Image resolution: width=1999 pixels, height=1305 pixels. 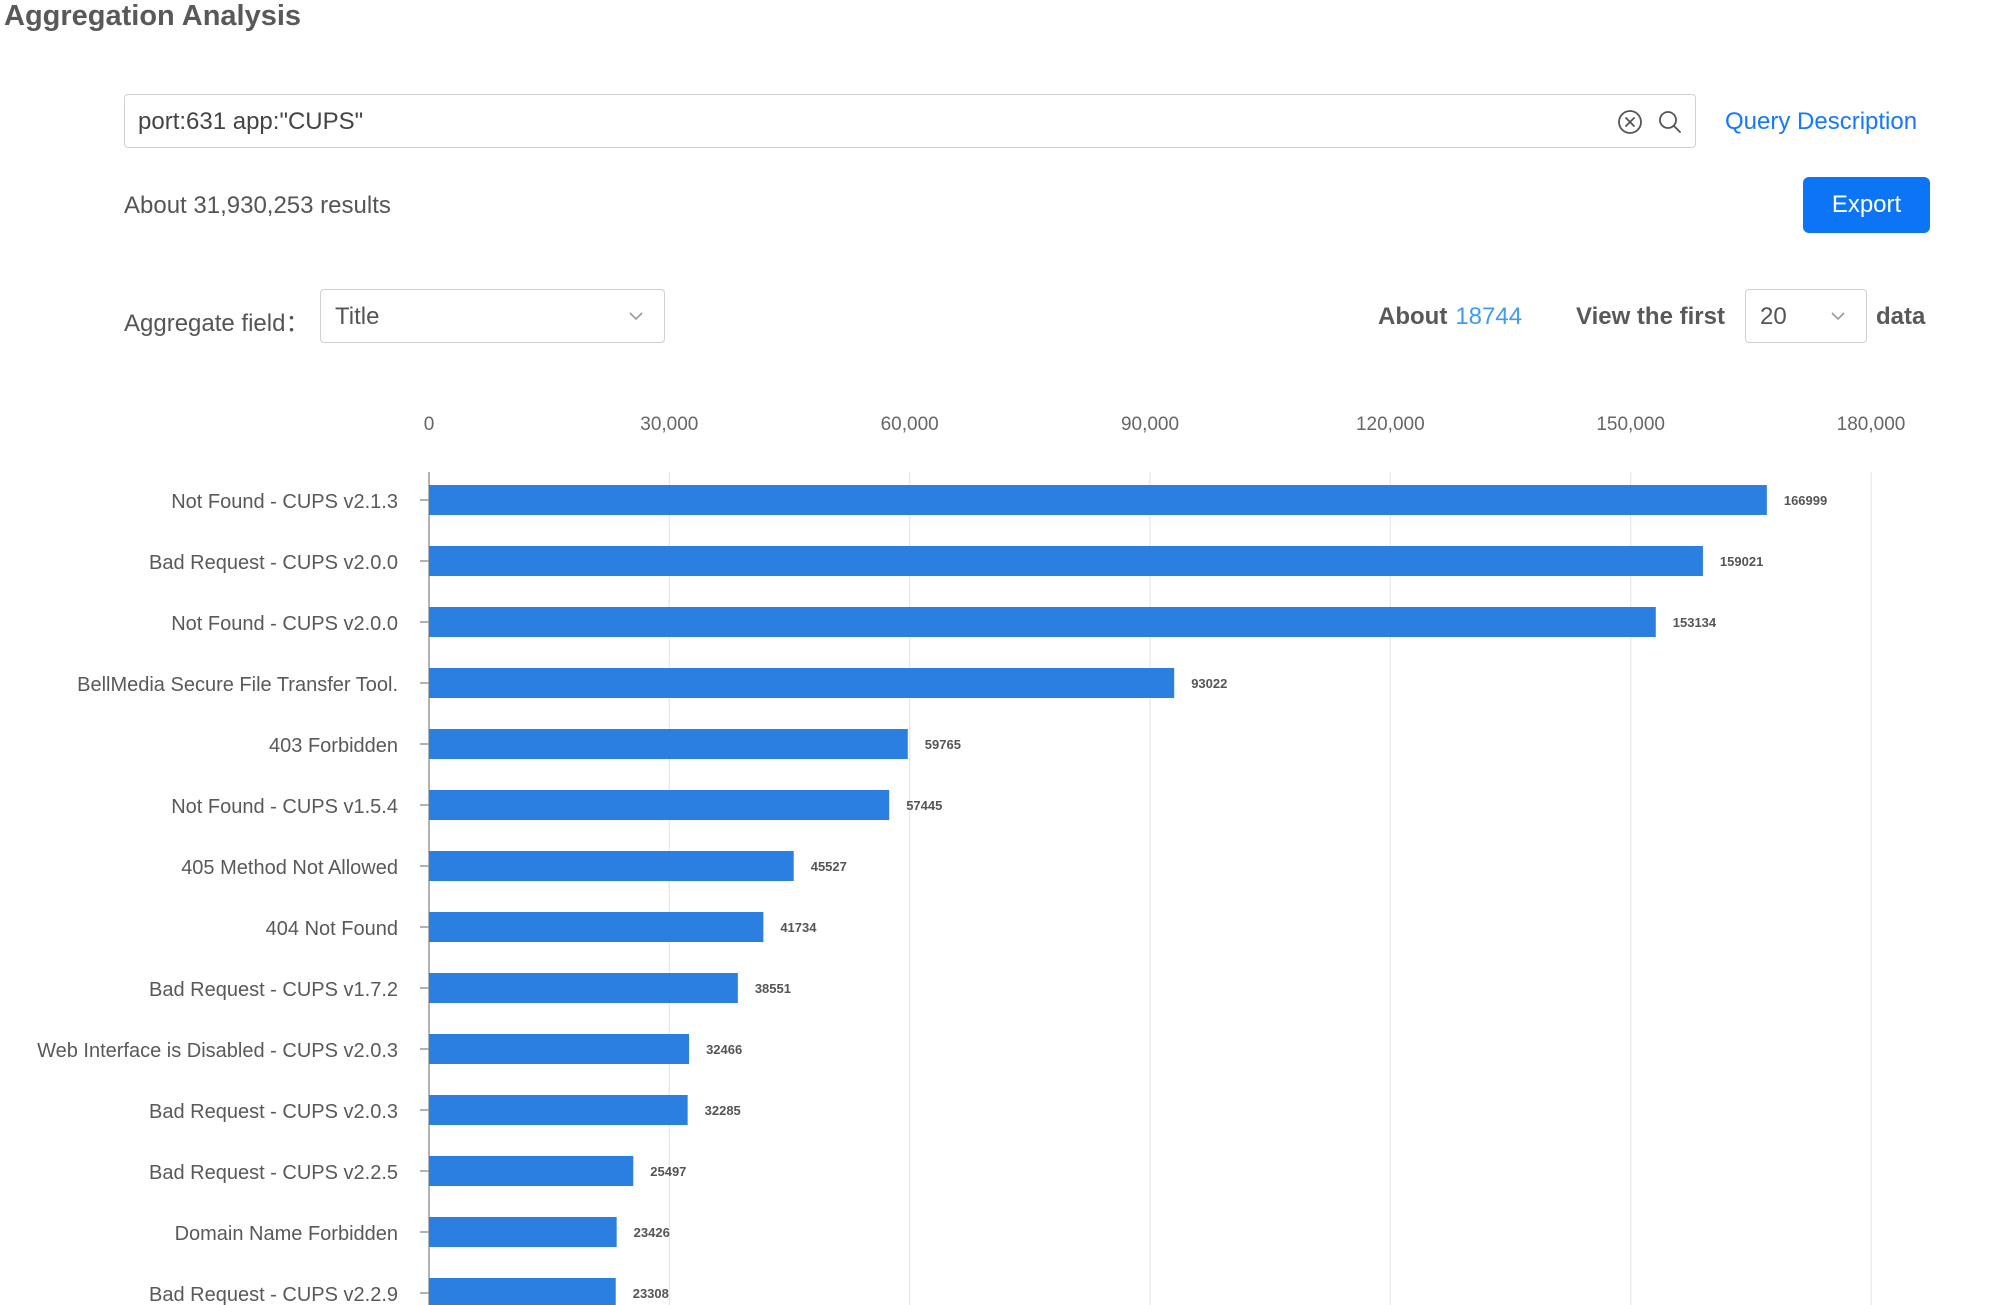 What do you see at coordinates (1821, 121) in the screenshot?
I see `query-description-link: Query Description` at bounding box center [1821, 121].